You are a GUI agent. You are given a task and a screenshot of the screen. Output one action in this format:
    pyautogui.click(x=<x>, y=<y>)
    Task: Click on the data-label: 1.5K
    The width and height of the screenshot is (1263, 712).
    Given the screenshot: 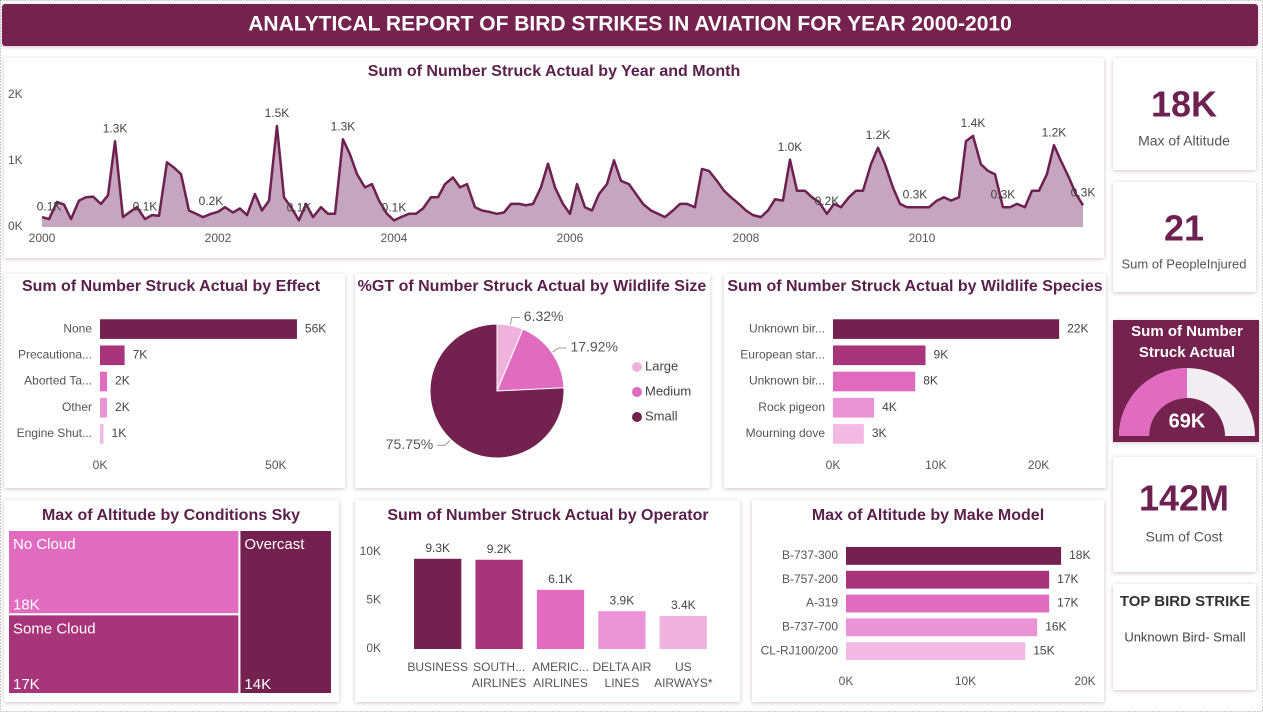 What is the action you would take?
    pyautogui.click(x=277, y=113)
    